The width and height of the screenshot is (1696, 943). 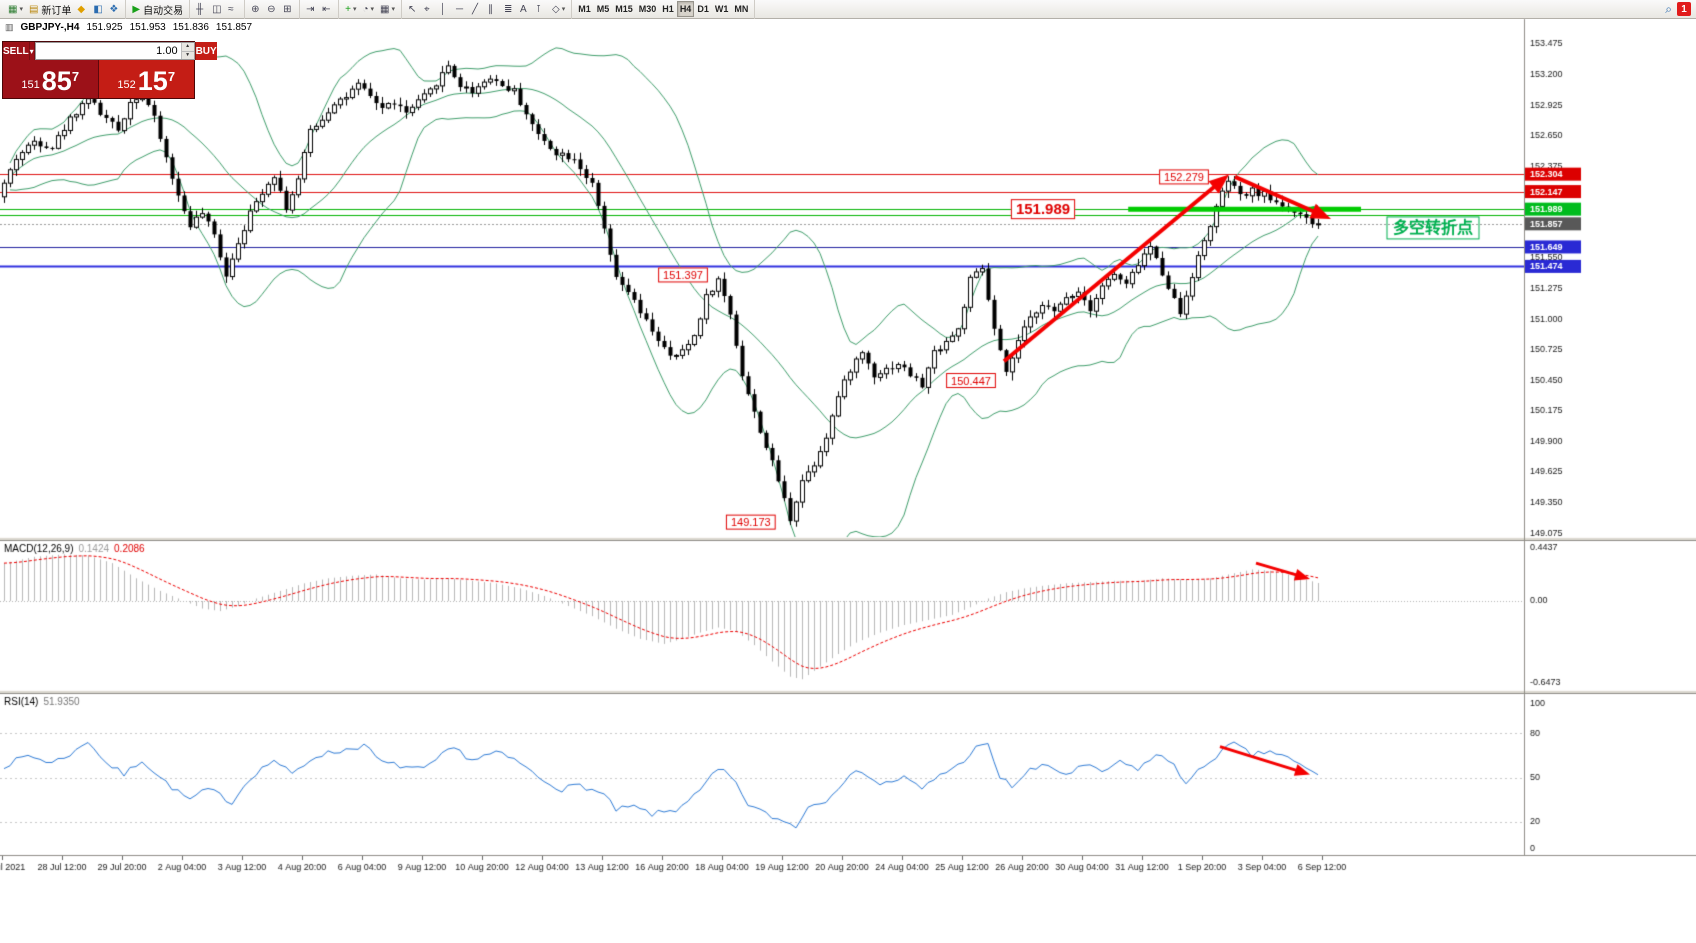 What do you see at coordinates (429, 9) in the screenshot?
I see `crosshair-button: ⌖` at bounding box center [429, 9].